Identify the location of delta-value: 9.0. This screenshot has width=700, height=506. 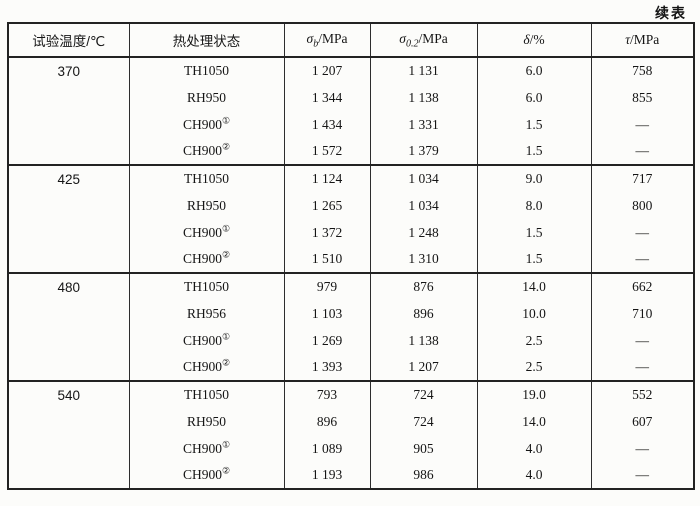
(533, 178).